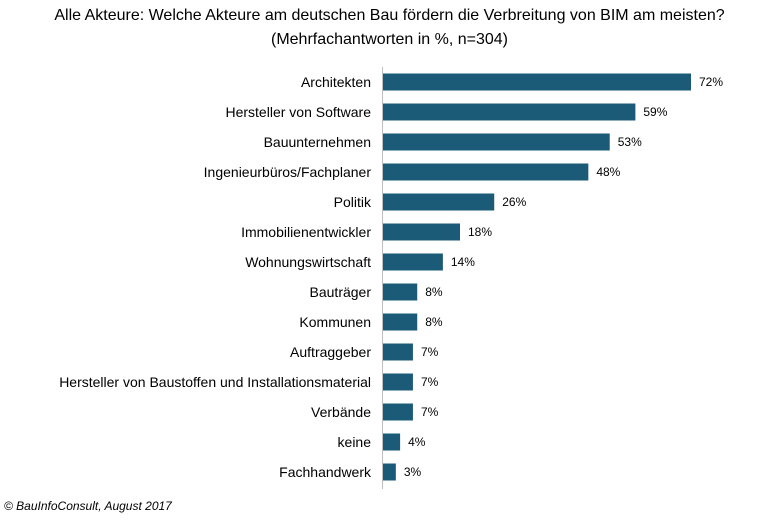 The image size is (779, 521). I want to click on value-label: 18%, so click(480, 232).